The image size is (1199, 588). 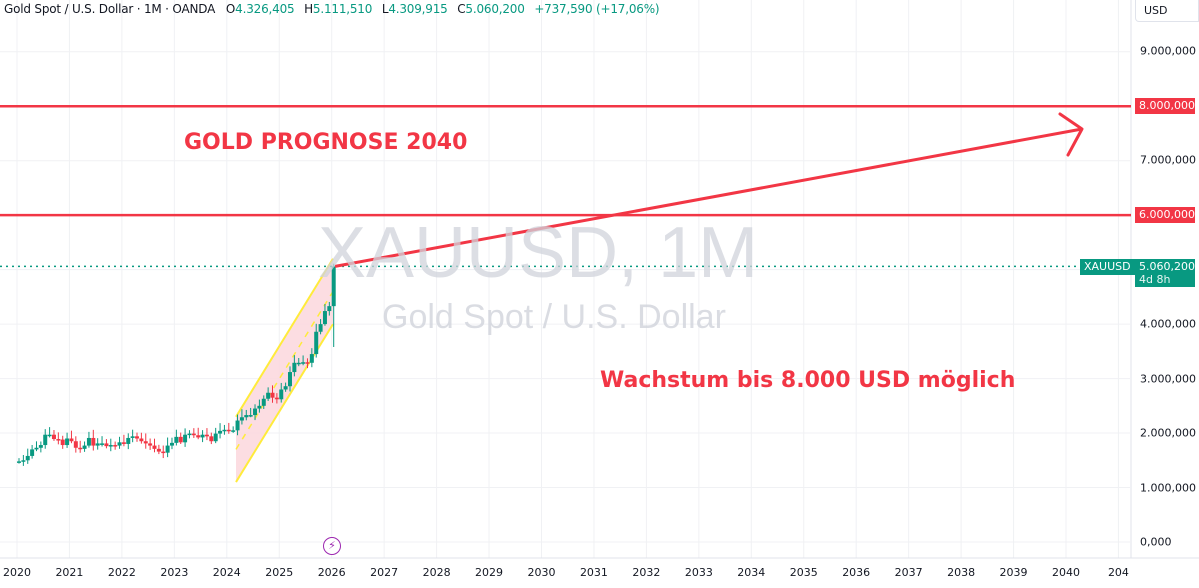 I want to click on time-label: 2030, so click(x=541, y=572).